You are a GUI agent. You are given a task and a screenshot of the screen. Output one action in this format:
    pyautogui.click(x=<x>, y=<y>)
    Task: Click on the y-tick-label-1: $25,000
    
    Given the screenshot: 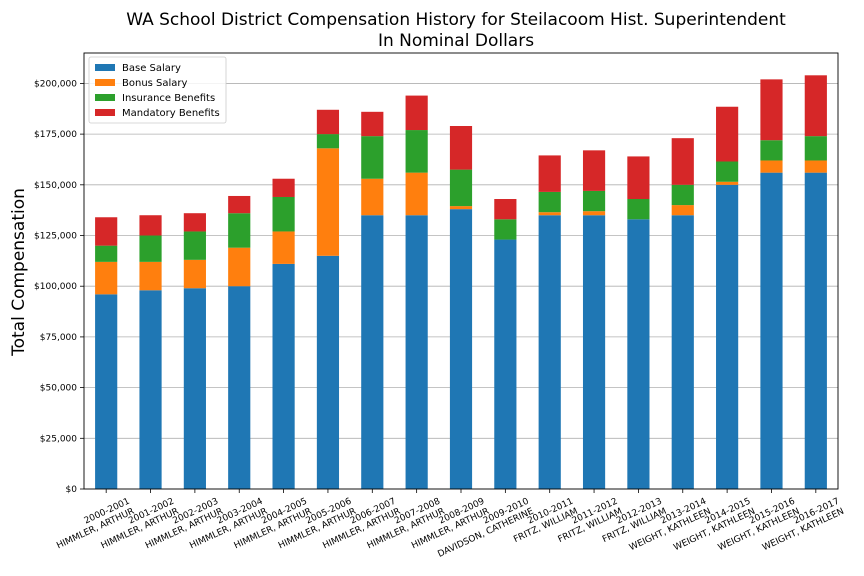 What is the action you would take?
    pyautogui.click(x=58, y=439)
    